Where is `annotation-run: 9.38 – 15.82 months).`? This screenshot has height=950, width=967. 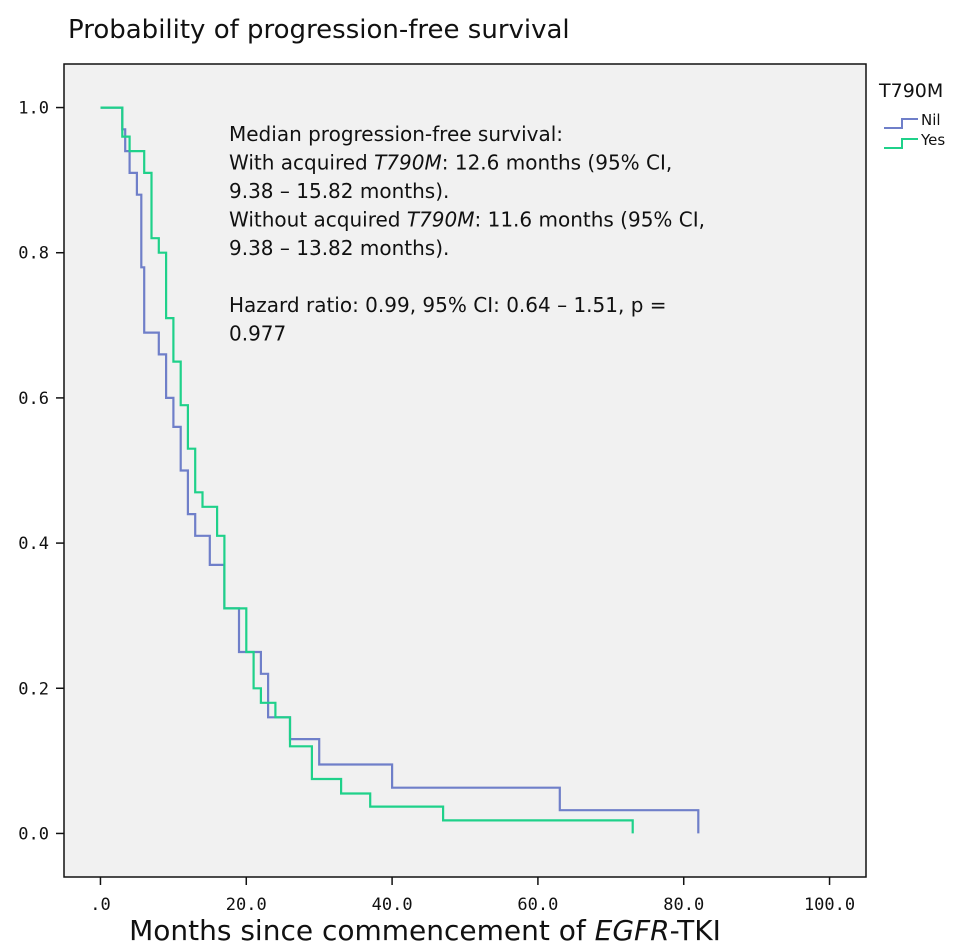 annotation-run: 9.38 – 15.82 months). is located at coordinates (339, 191).